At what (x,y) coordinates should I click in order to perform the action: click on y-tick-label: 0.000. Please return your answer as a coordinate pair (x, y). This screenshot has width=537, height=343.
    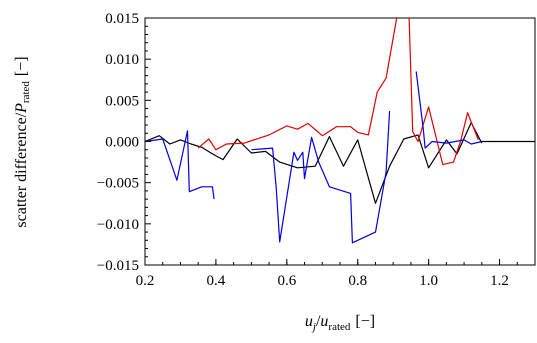
    Looking at the image, I should click on (122, 143).